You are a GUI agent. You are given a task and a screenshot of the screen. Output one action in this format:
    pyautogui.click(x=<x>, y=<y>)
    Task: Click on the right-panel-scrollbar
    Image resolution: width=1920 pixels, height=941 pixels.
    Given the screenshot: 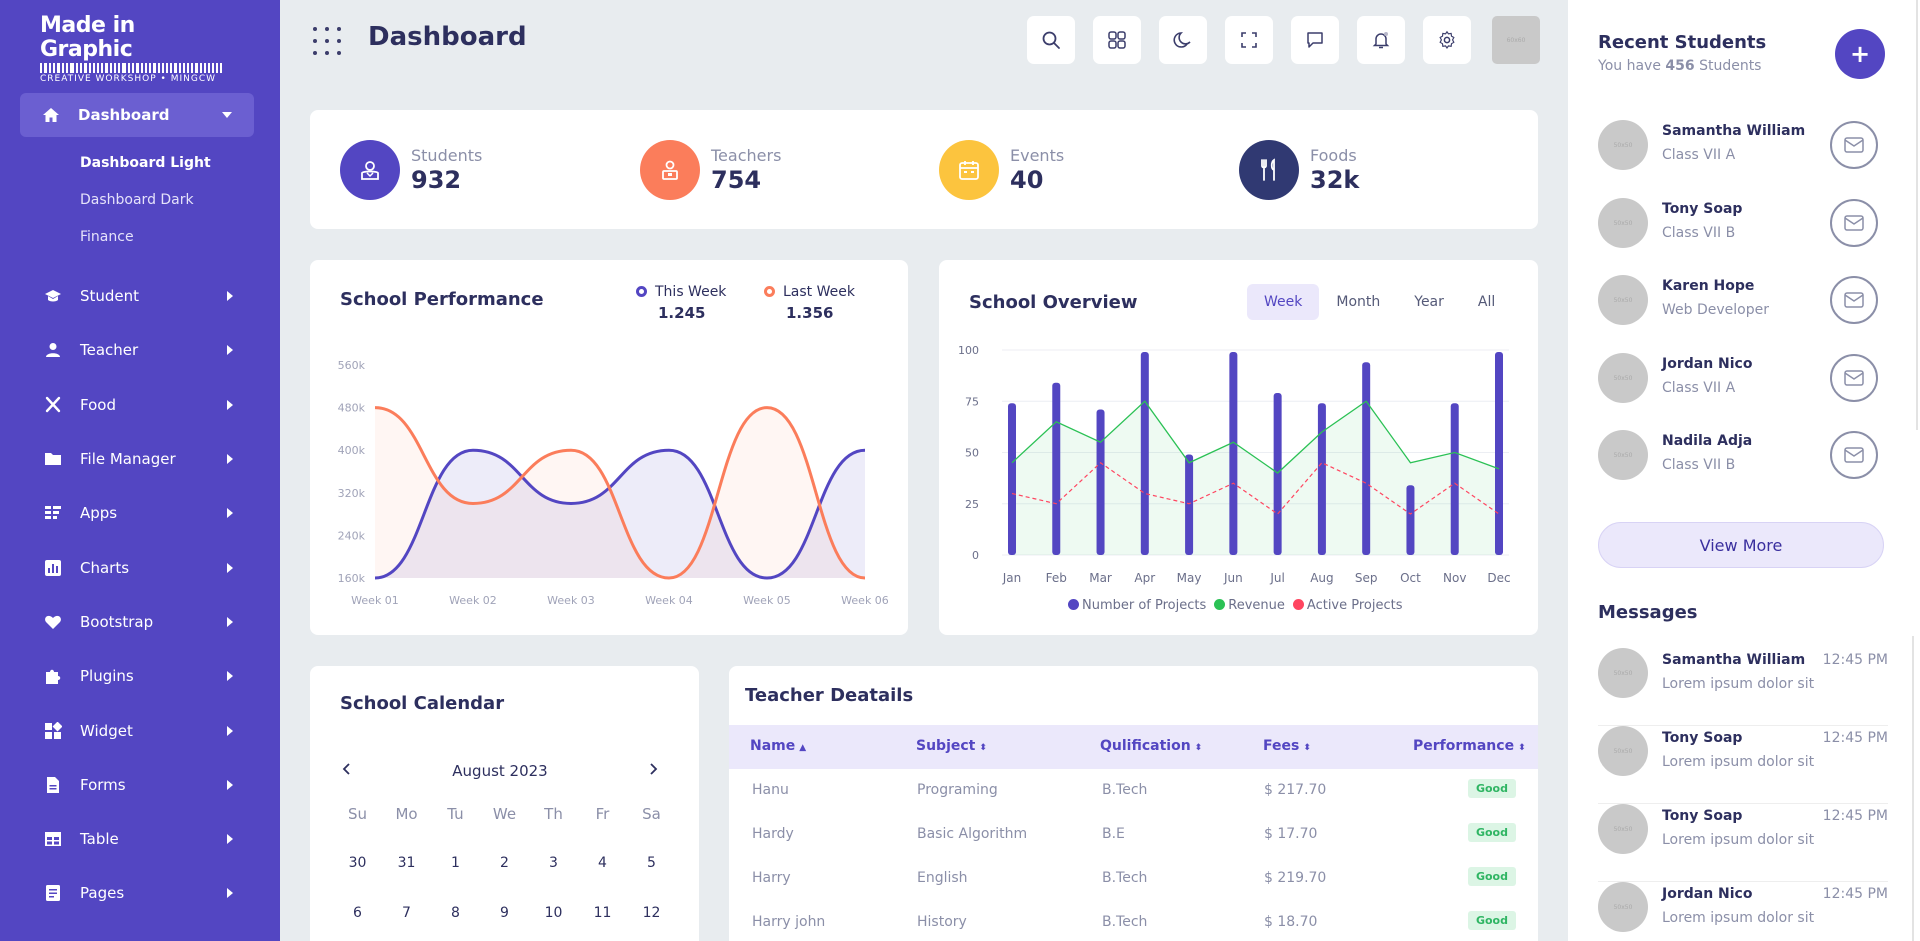 What is the action you would take?
    pyautogui.click(x=1917, y=215)
    